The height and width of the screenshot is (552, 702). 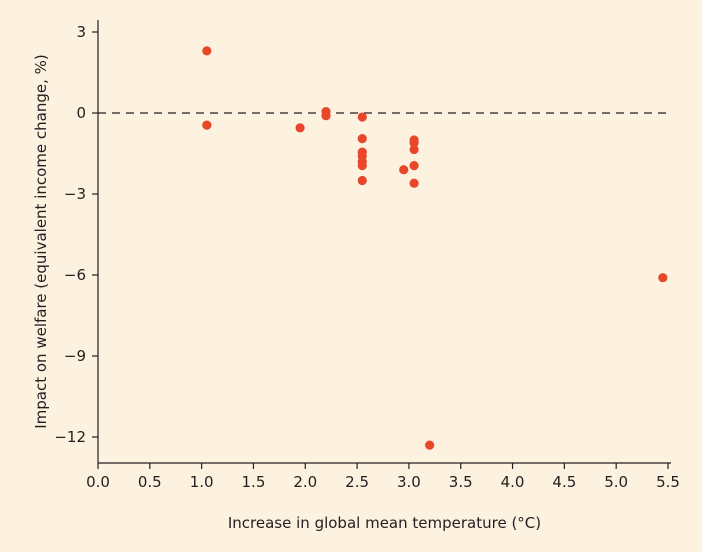 What do you see at coordinates (75, 275) in the screenshot?
I see `y-tick-label: −6` at bounding box center [75, 275].